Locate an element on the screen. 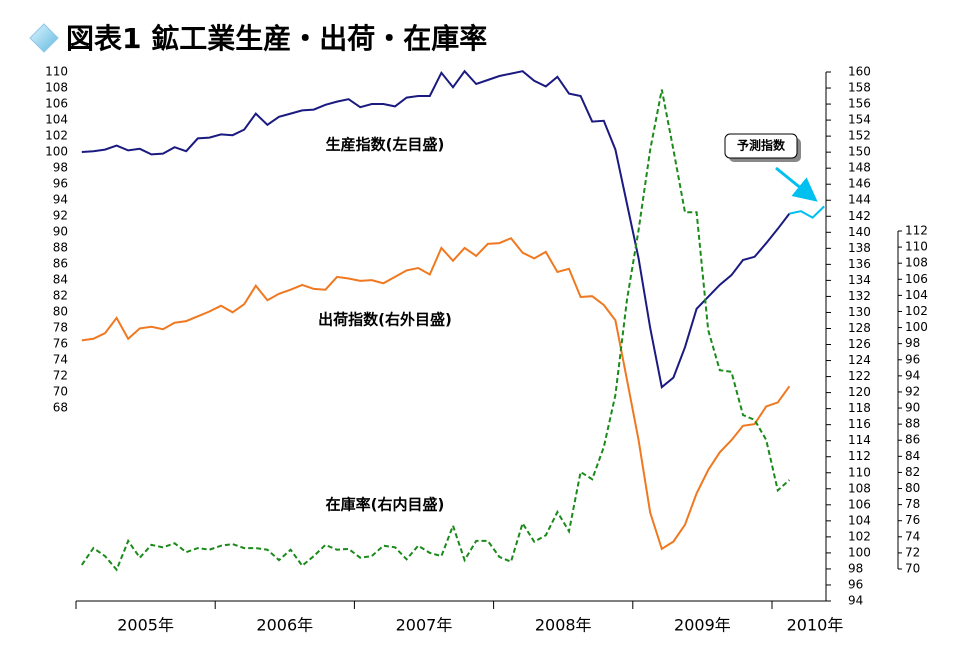 Image resolution: width=974 pixels, height=668 pixels. y-tick-label: 72 is located at coordinates (60, 376).